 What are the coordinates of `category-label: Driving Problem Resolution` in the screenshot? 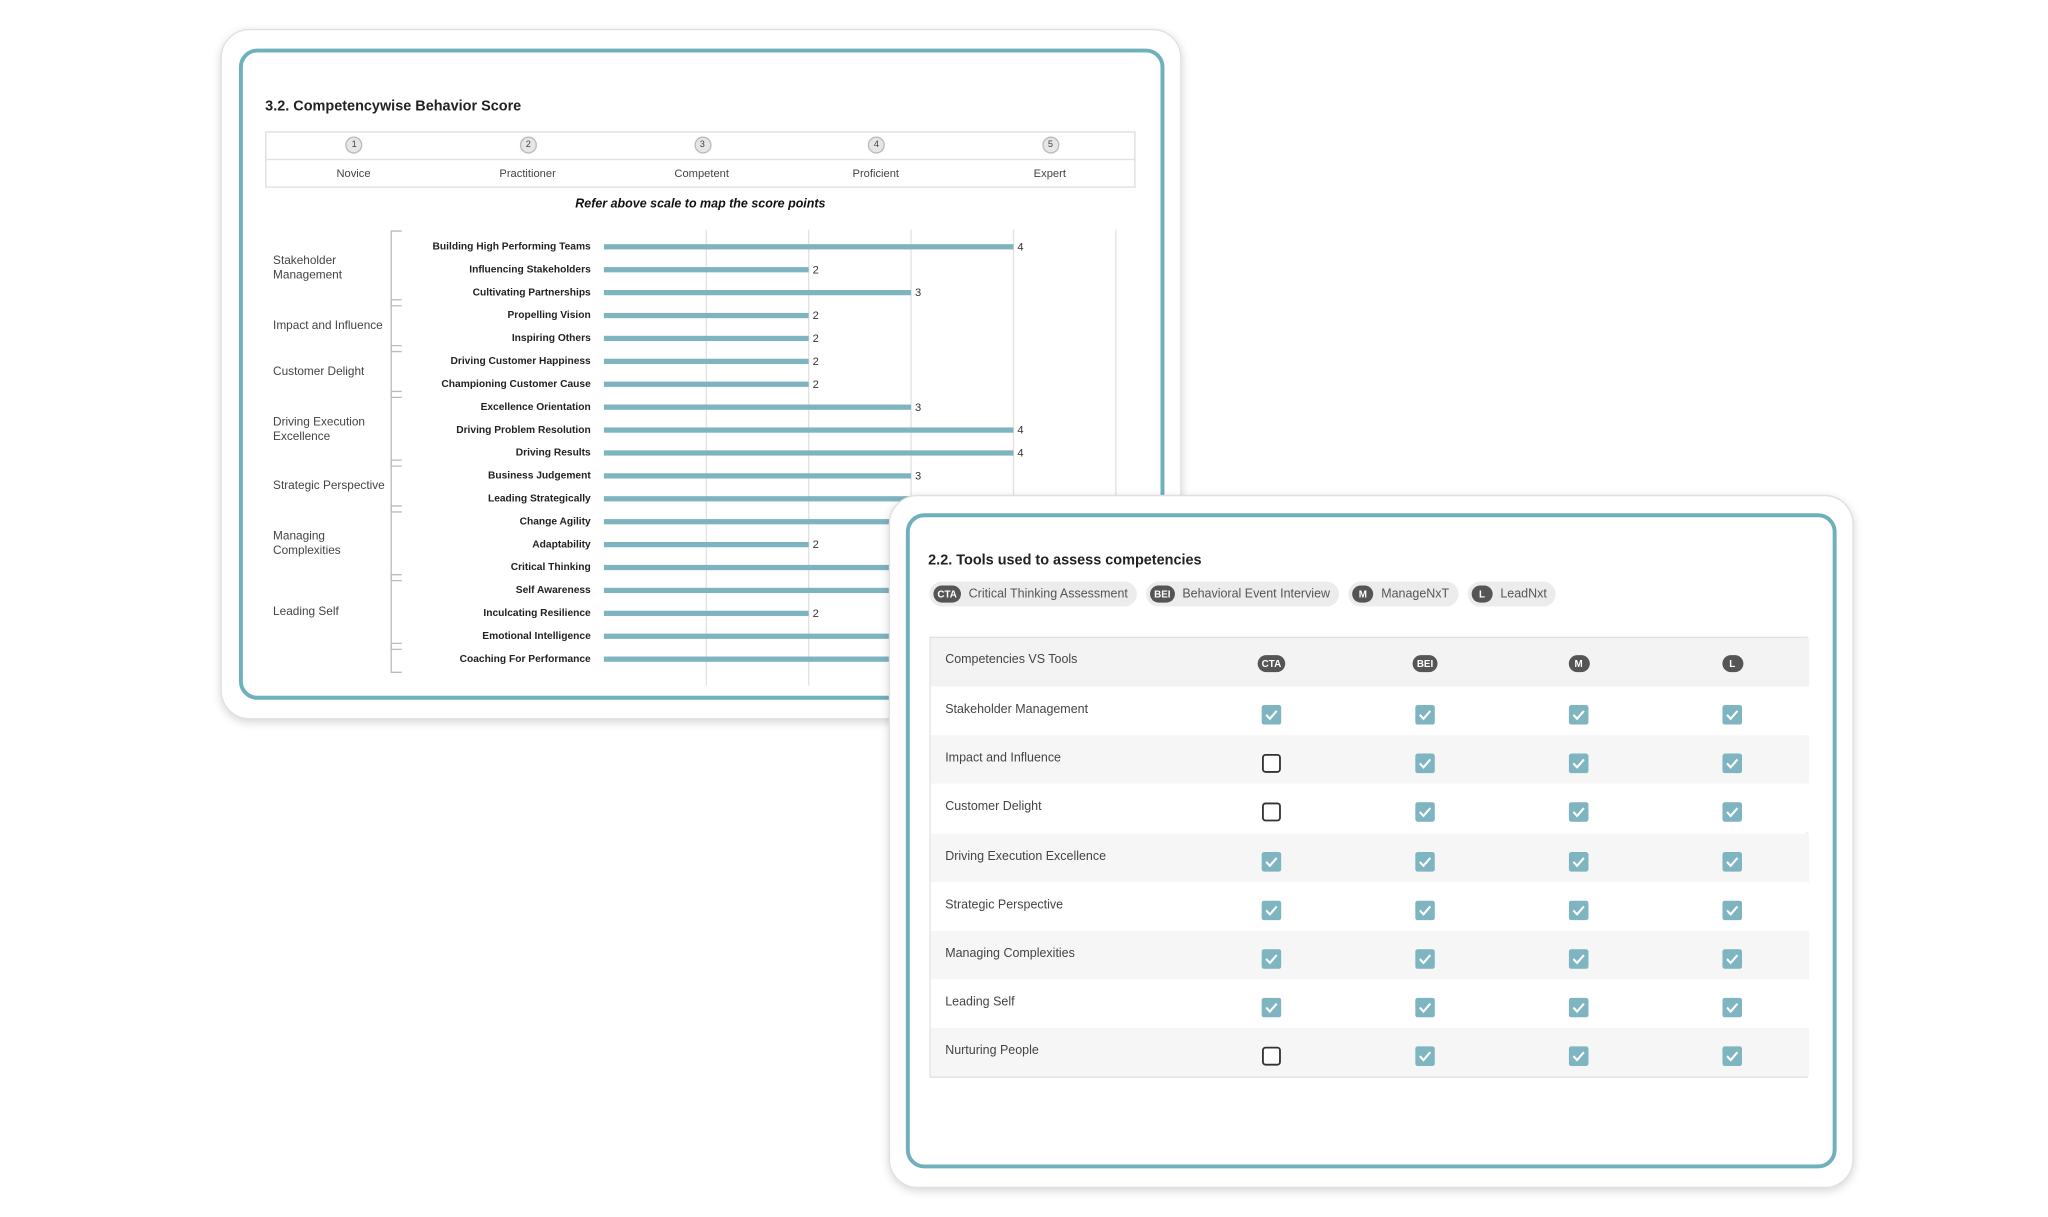 It's located at (523, 430).